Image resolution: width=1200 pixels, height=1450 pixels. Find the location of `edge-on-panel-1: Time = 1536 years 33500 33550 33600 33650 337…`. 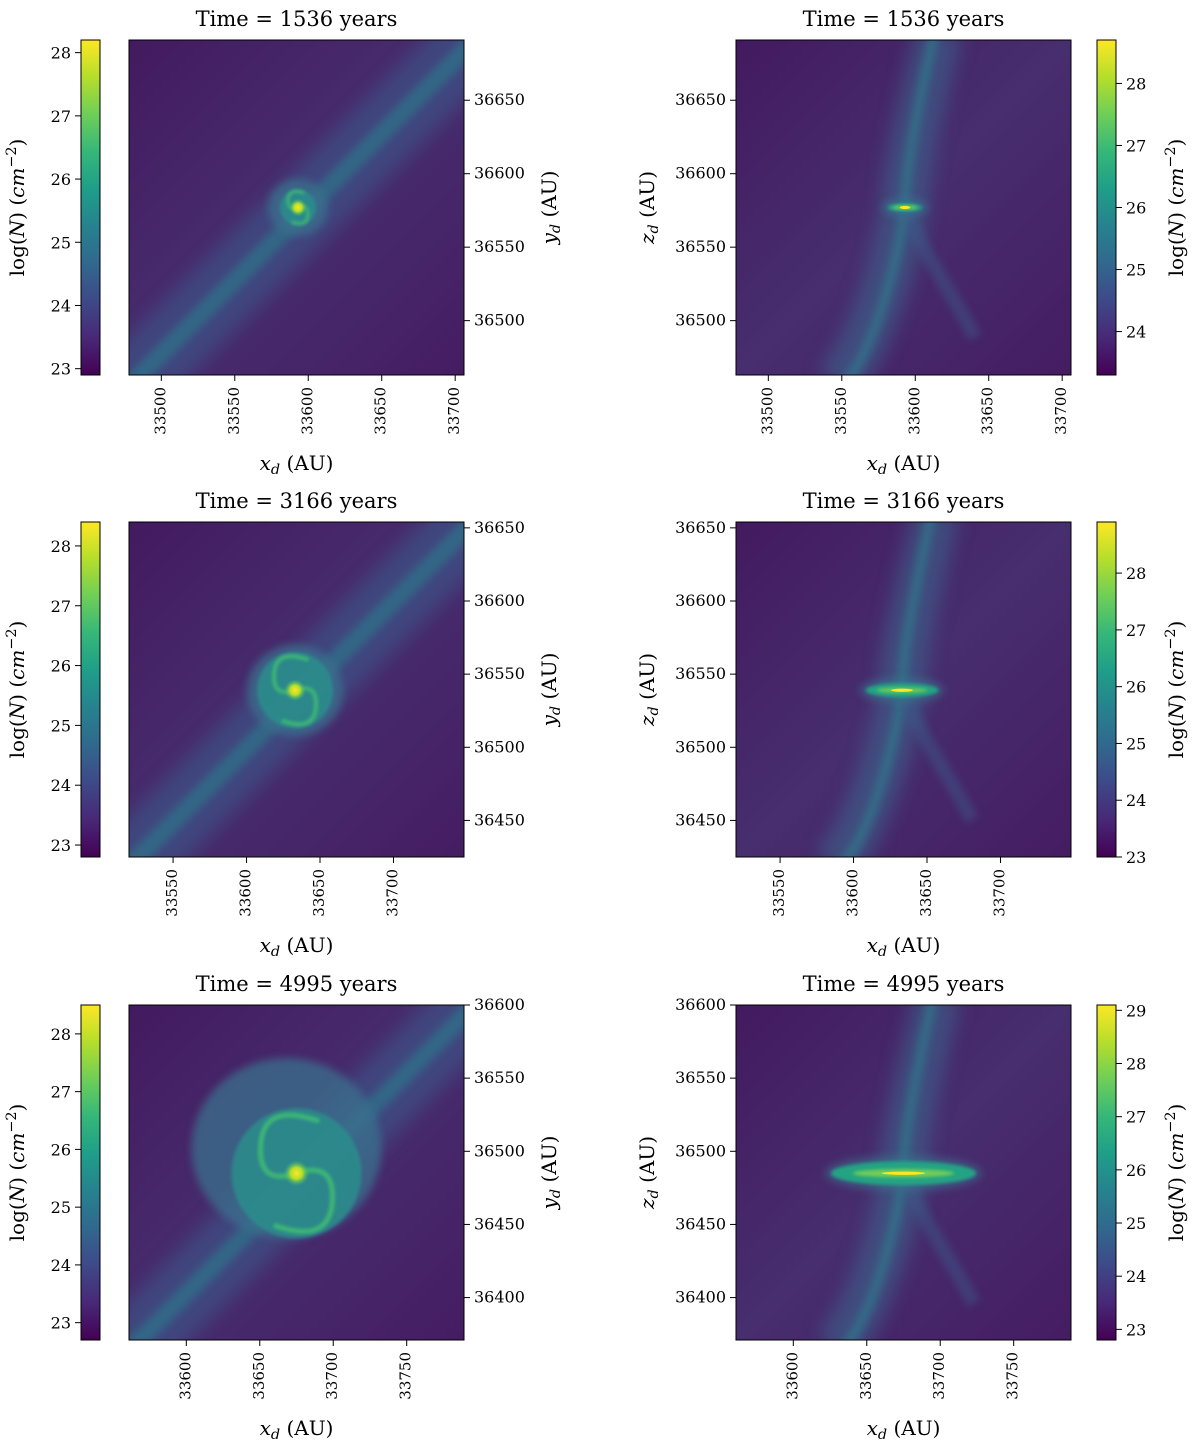

edge-on-panel-1: Time = 1536 years 33500 33550 33600 33650 337… is located at coordinates (911, 242).